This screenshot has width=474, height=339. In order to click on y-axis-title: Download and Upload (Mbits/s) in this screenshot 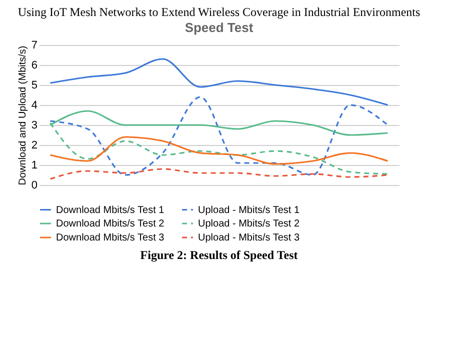, I will do `click(22, 116)`.